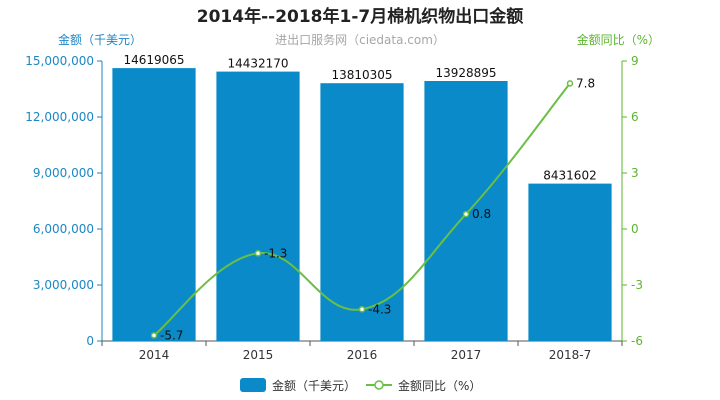 The width and height of the screenshot is (720, 400). I want to click on bar-value-label: 13810305, so click(361, 75).